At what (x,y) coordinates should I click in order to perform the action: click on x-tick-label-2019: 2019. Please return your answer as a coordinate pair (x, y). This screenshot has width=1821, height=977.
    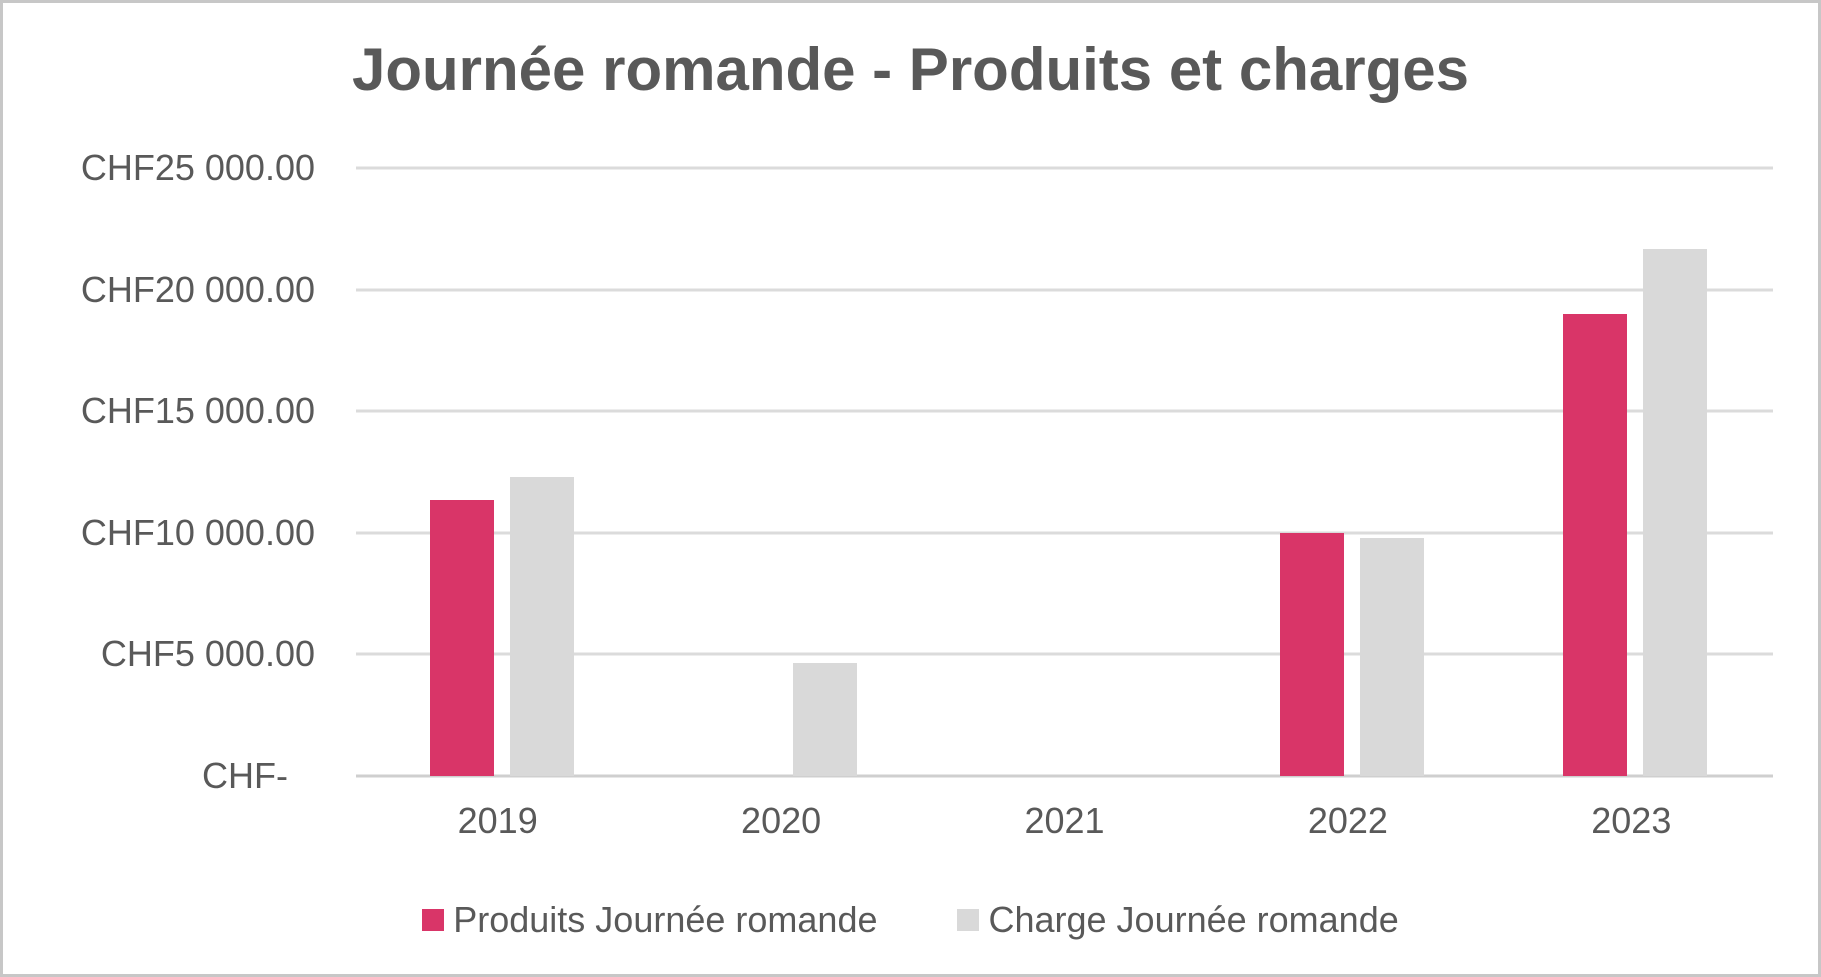
    Looking at the image, I should click on (497, 820).